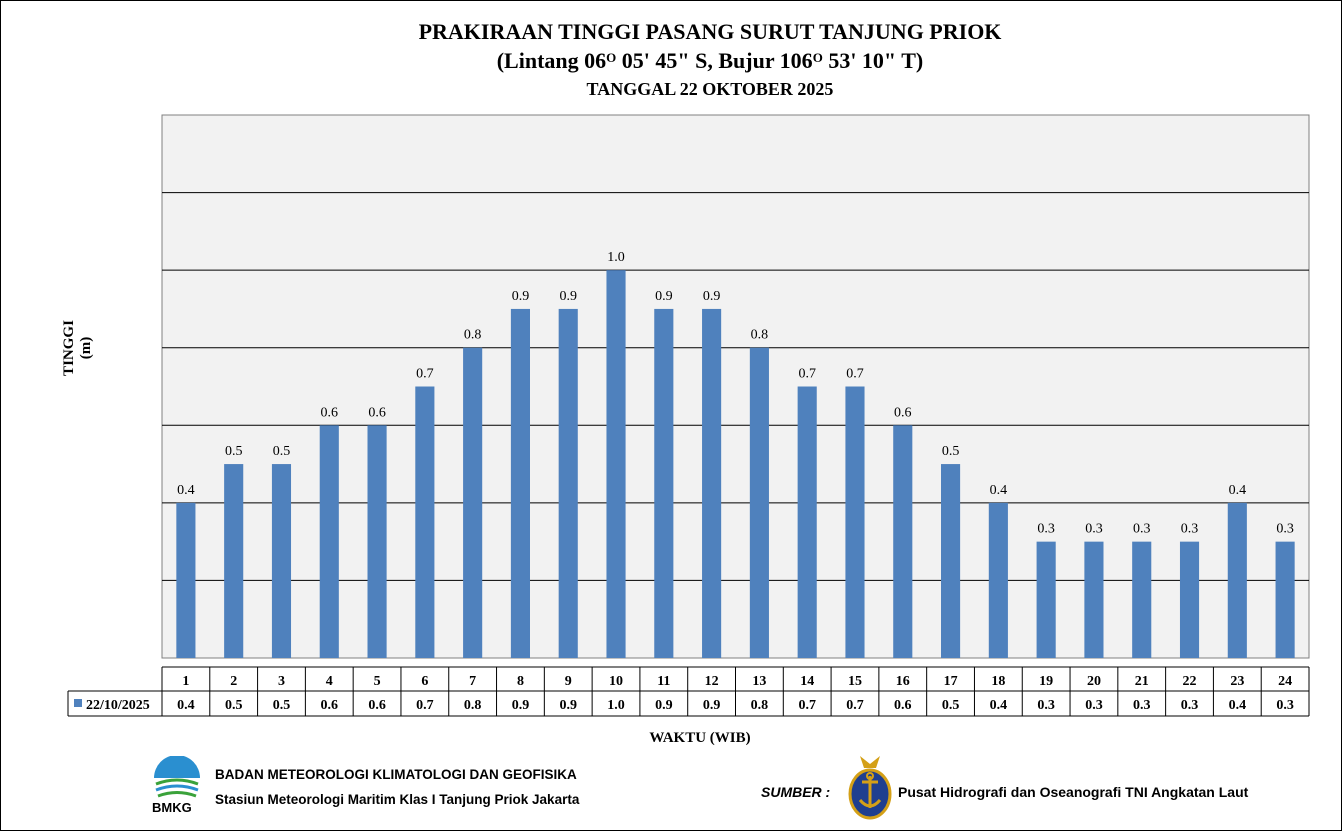 This screenshot has width=1342, height=831. I want to click on x-tick-label: 13, so click(759, 681).